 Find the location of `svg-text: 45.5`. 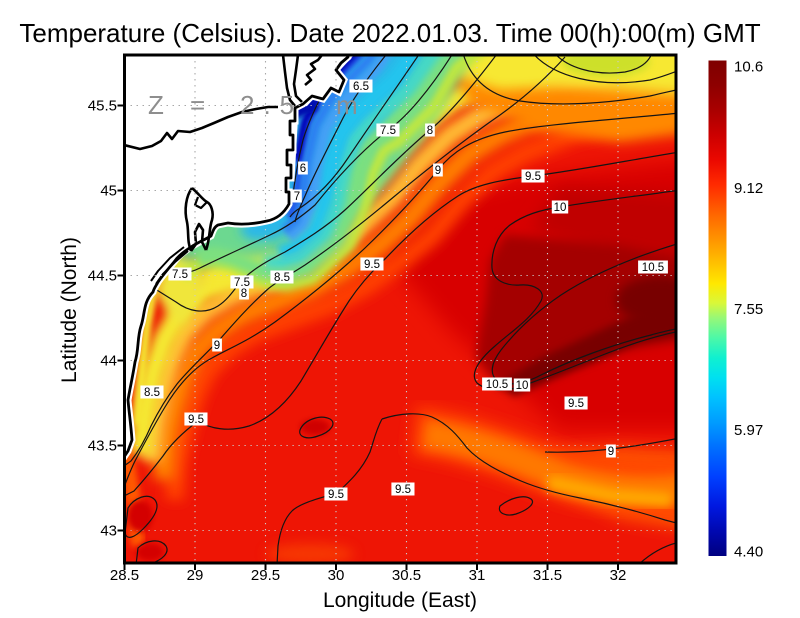

svg-text: 45.5 is located at coordinates (102, 106).